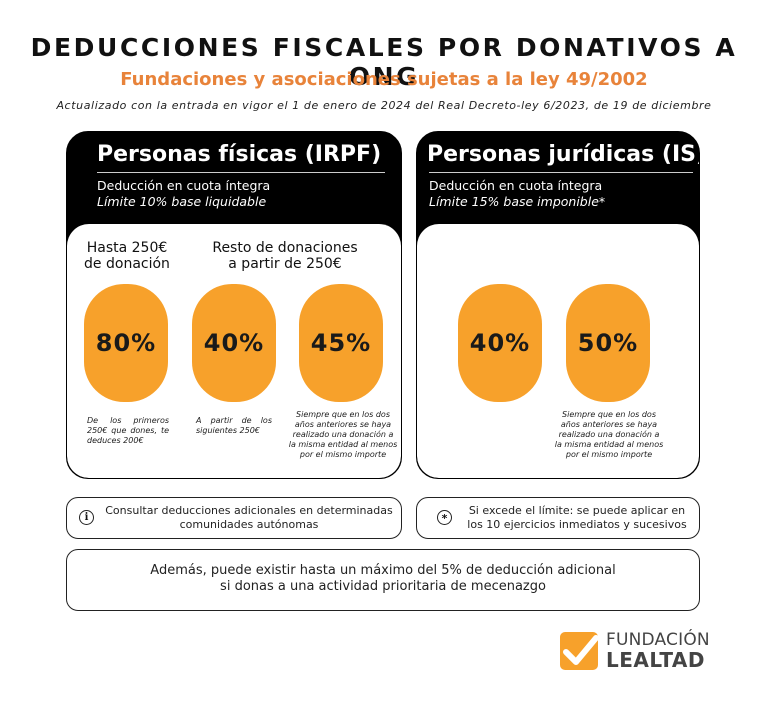 The image size is (768, 703). Describe the element at coordinates (234, 425) in the screenshot. I see `note-40-percent: A partir de los siguientes 250€` at that location.